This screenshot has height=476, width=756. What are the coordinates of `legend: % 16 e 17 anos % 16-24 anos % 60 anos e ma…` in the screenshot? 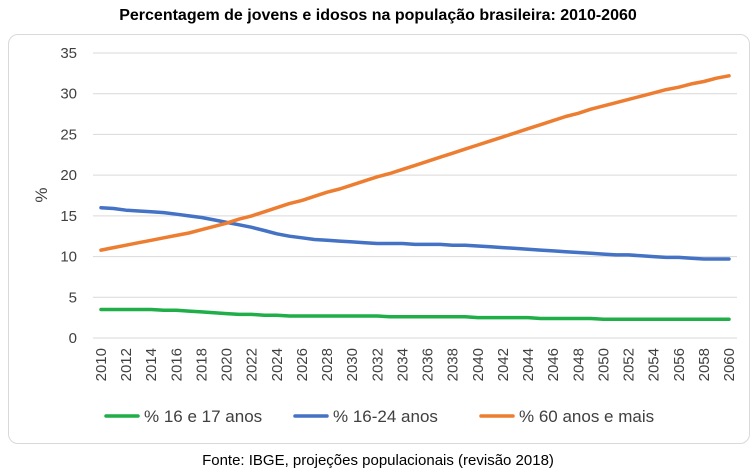 It's located at (379, 416).